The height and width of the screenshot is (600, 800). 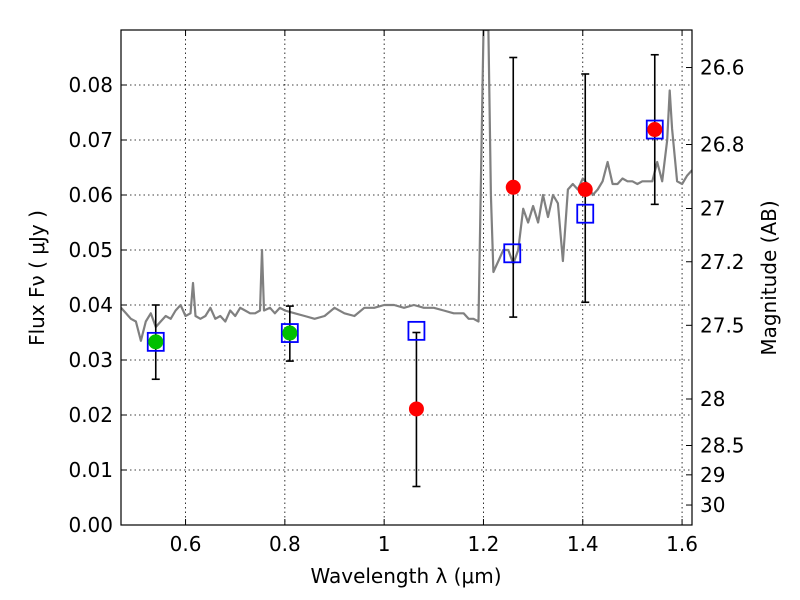 What do you see at coordinates (90, 85) in the screenshot?
I see `y-tick-label: 0.08` at bounding box center [90, 85].